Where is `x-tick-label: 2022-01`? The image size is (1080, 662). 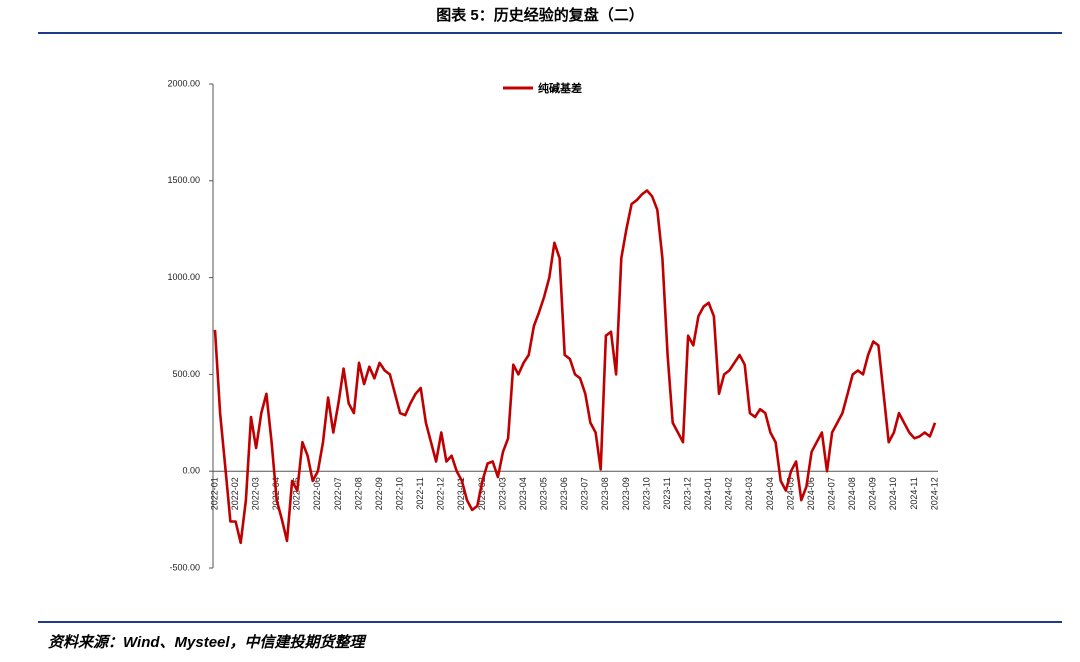 x-tick-label: 2022-01 is located at coordinates (214, 493).